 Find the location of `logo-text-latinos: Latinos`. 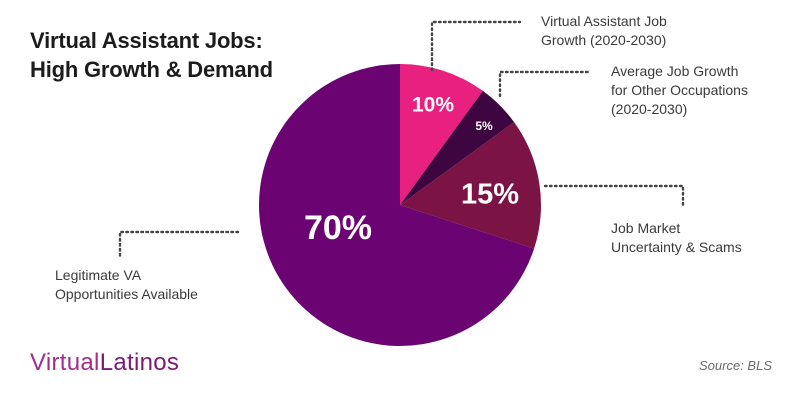

logo-text-latinos: Latinos is located at coordinates (139, 362).